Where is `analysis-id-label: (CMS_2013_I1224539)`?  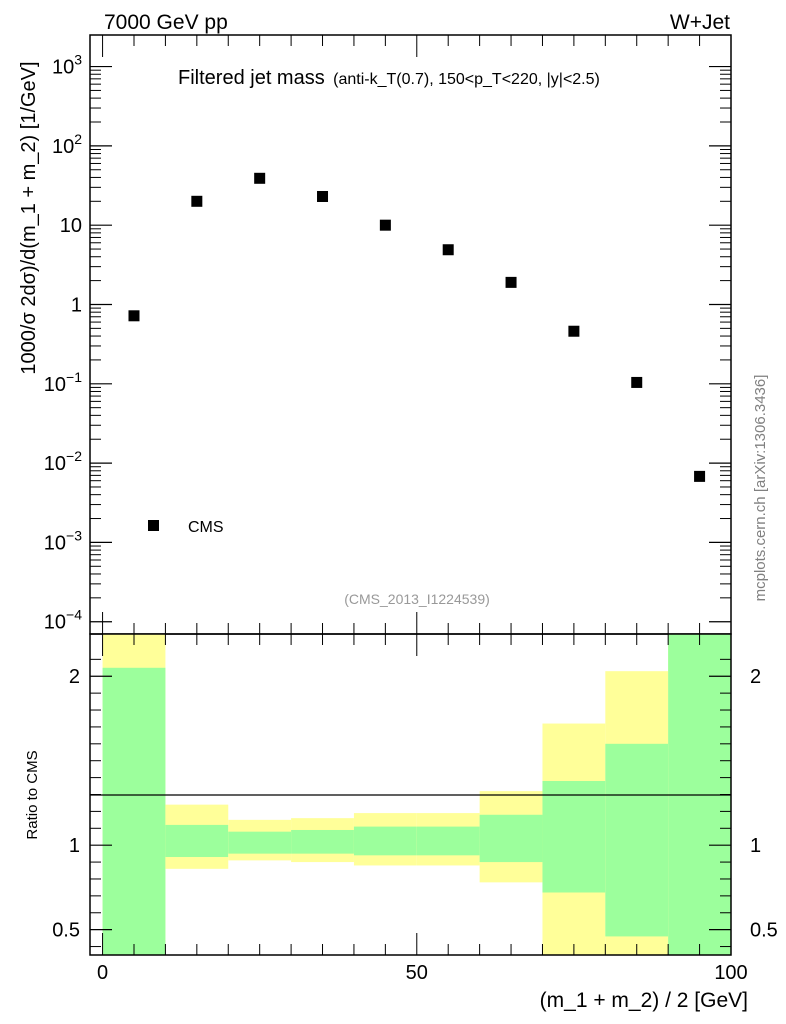 analysis-id-label: (CMS_2013_I1224539) is located at coordinates (417, 599).